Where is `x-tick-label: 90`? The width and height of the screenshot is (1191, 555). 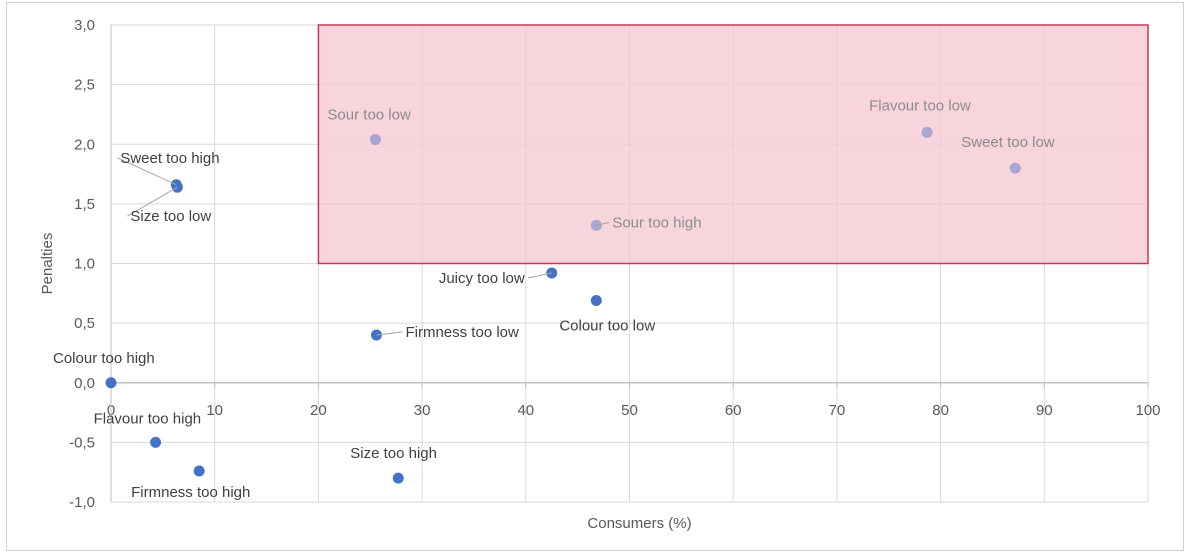 x-tick-label: 90 is located at coordinates (1044, 410).